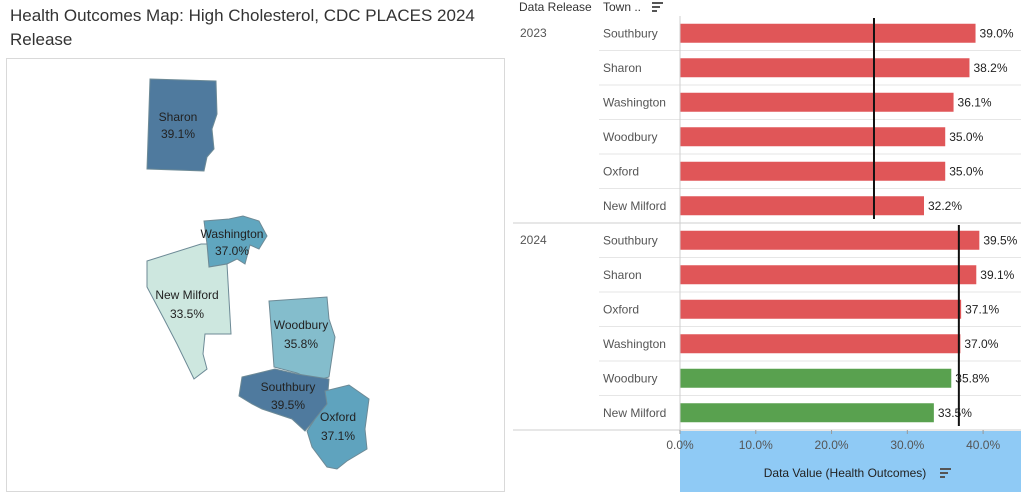 This screenshot has height=502, width=1024. I want to click on value-label-2023-new-milford: 32.2%, so click(945, 206).